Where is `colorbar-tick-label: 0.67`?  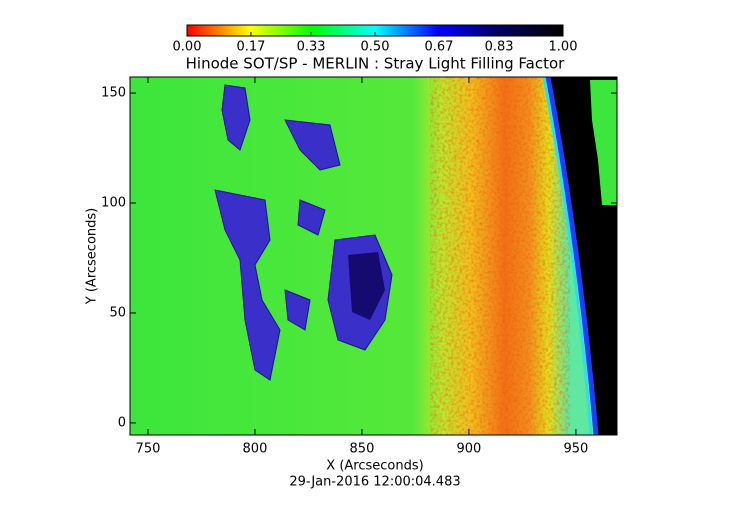 colorbar-tick-label: 0.67 is located at coordinates (438, 47).